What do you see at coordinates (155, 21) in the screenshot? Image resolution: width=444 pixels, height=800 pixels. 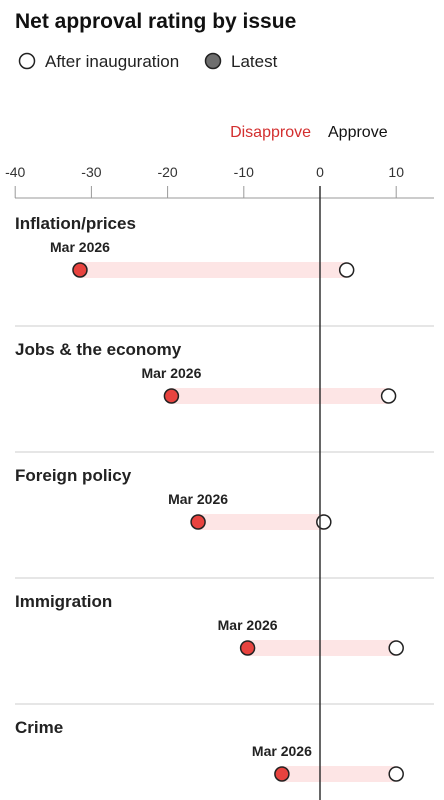 I see `chart-title: Net approval rating by issue` at bounding box center [155, 21].